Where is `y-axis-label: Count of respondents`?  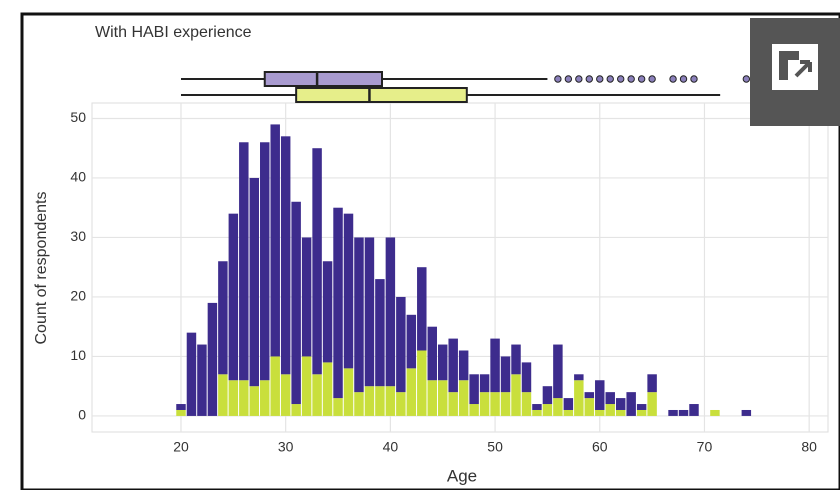
y-axis-label: Count of respondents is located at coordinates (41, 268).